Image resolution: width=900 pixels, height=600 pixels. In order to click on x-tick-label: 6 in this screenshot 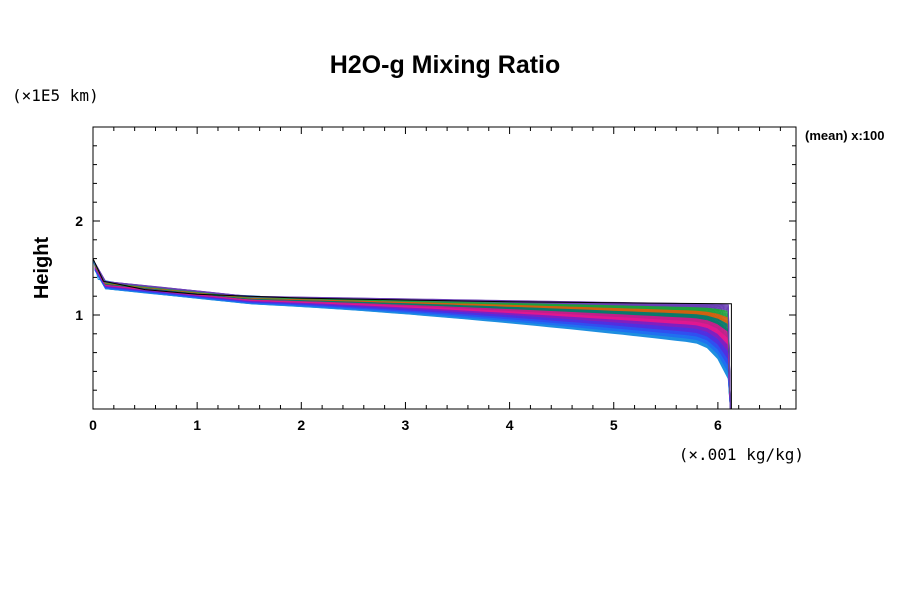, I will do `click(718, 425)`.